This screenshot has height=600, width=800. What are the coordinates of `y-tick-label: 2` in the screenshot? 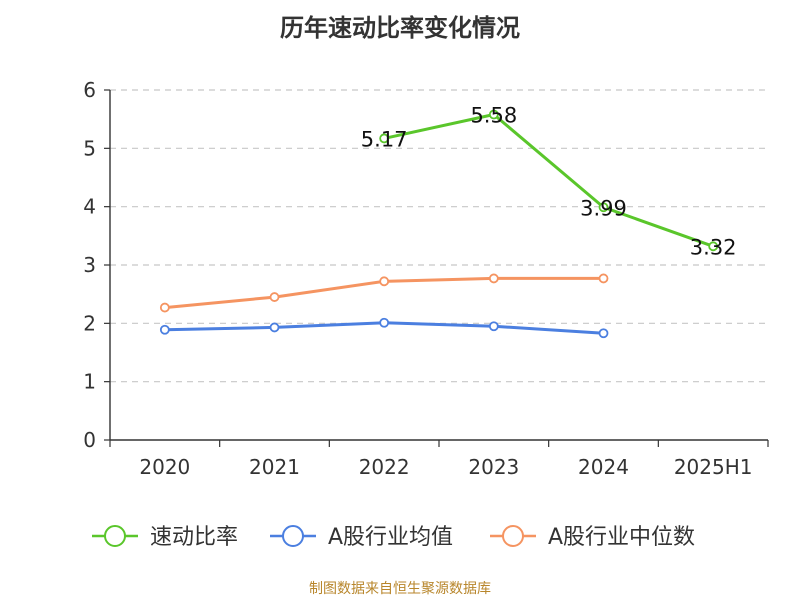 It's located at (89, 323).